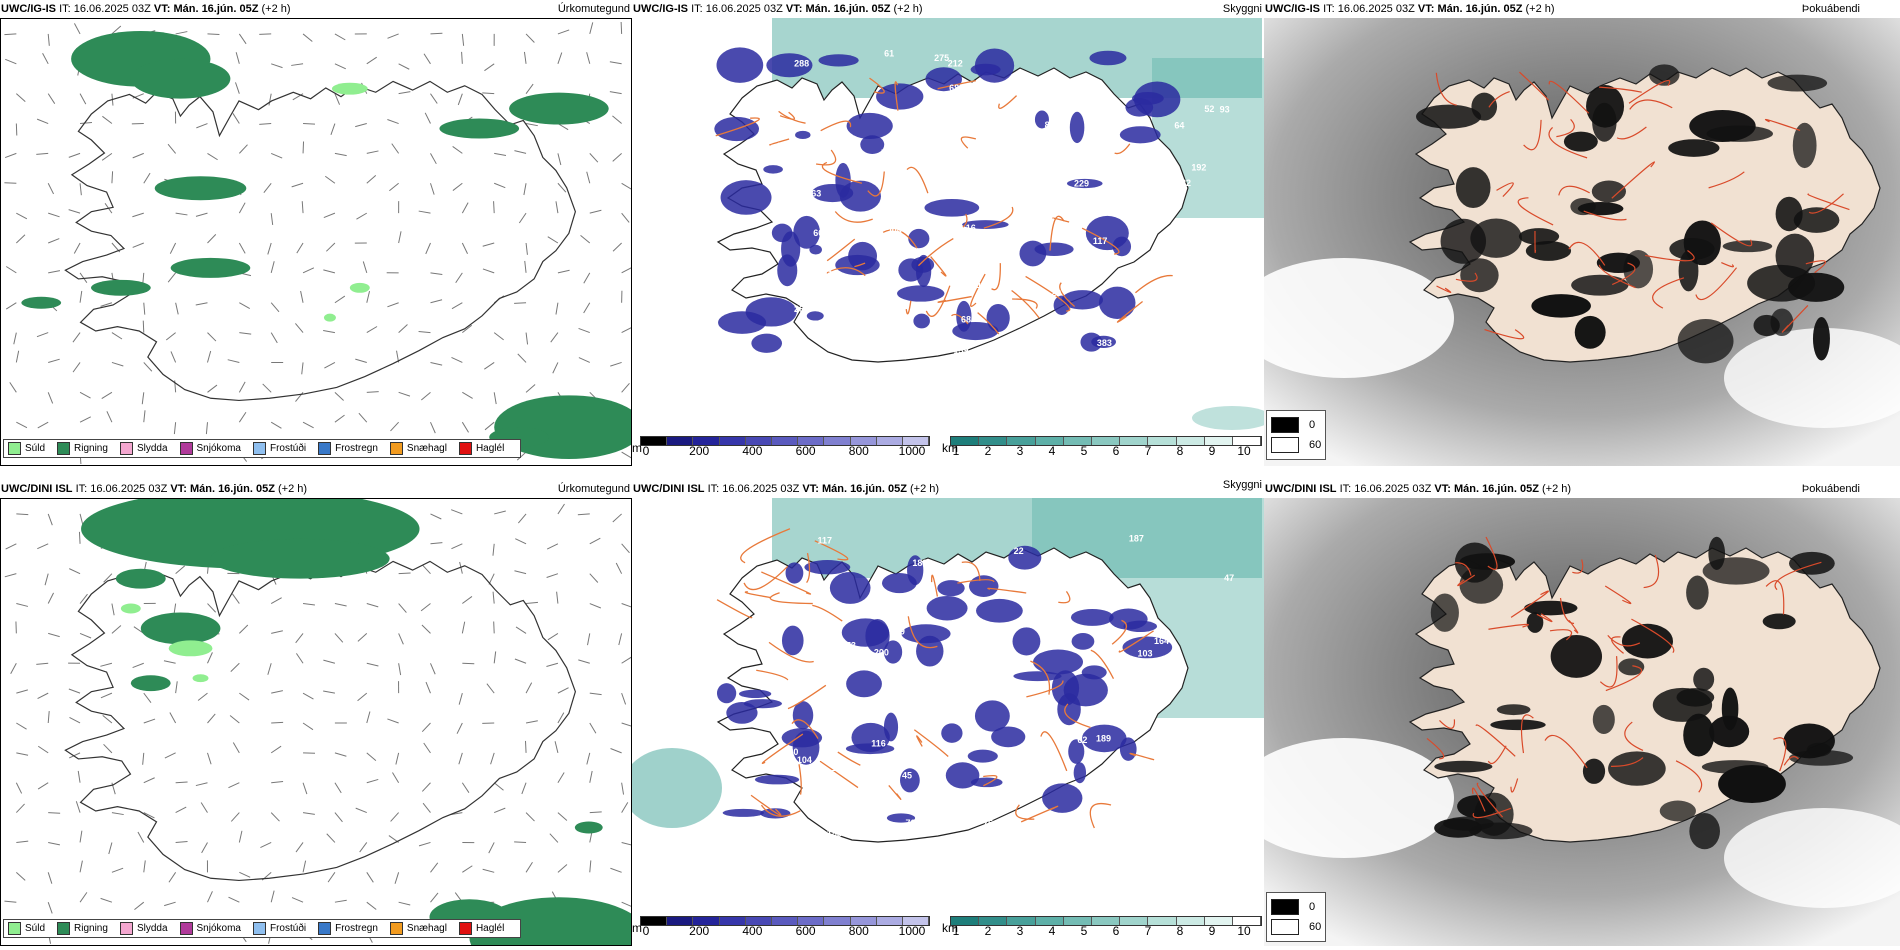 Image resolution: width=1900 pixels, height=950 pixels. What do you see at coordinates (834, 834) in the screenshot?
I see `cloud-base-label: 183` at bounding box center [834, 834].